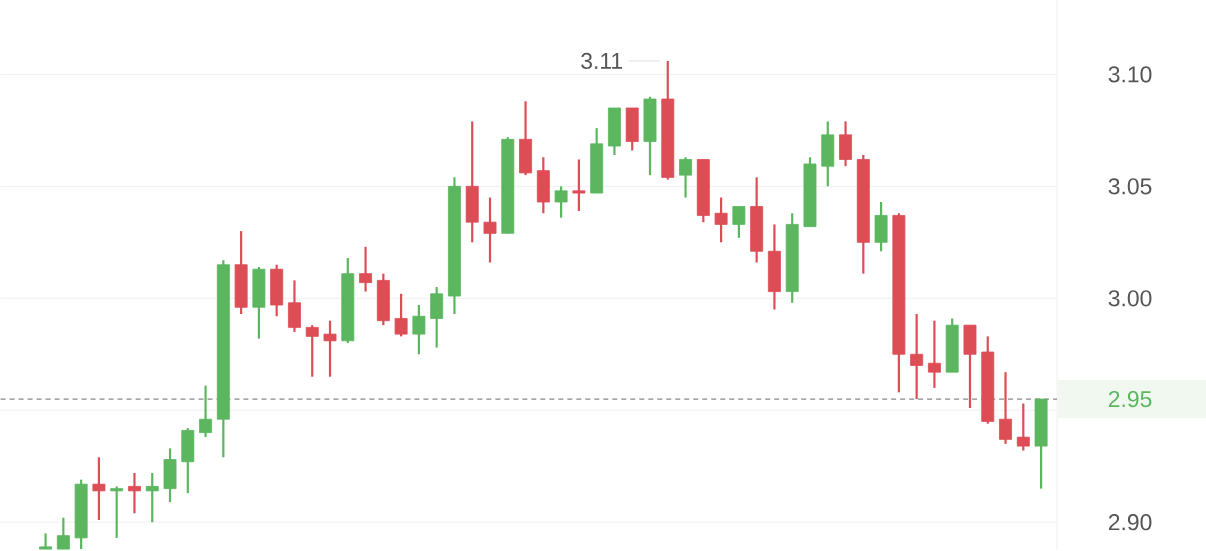 Image resolution: width=1206 pixels, height=551 pixels. What do you see at coordinates (1130, 74) in the screenshot?
I see `y-tick-label: 3.10` at bounding box center [1130, 74].